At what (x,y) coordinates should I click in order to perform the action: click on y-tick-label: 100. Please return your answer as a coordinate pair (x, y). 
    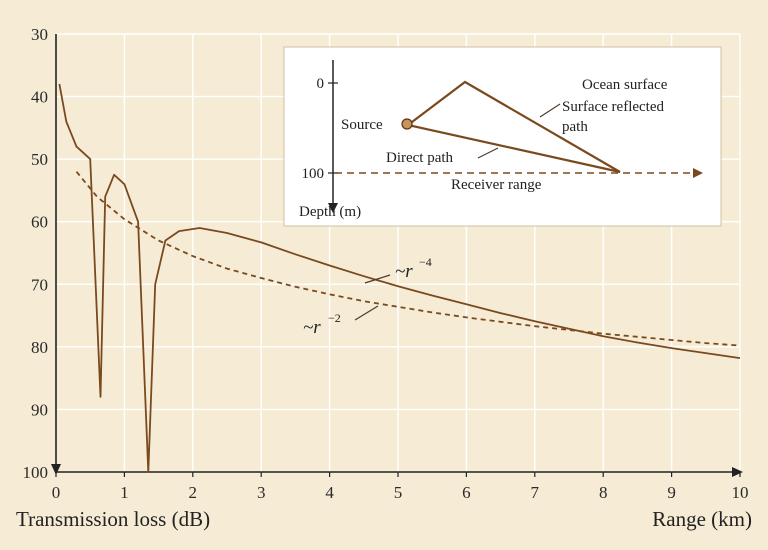
    Looking at the image, I should click on (36, 472).